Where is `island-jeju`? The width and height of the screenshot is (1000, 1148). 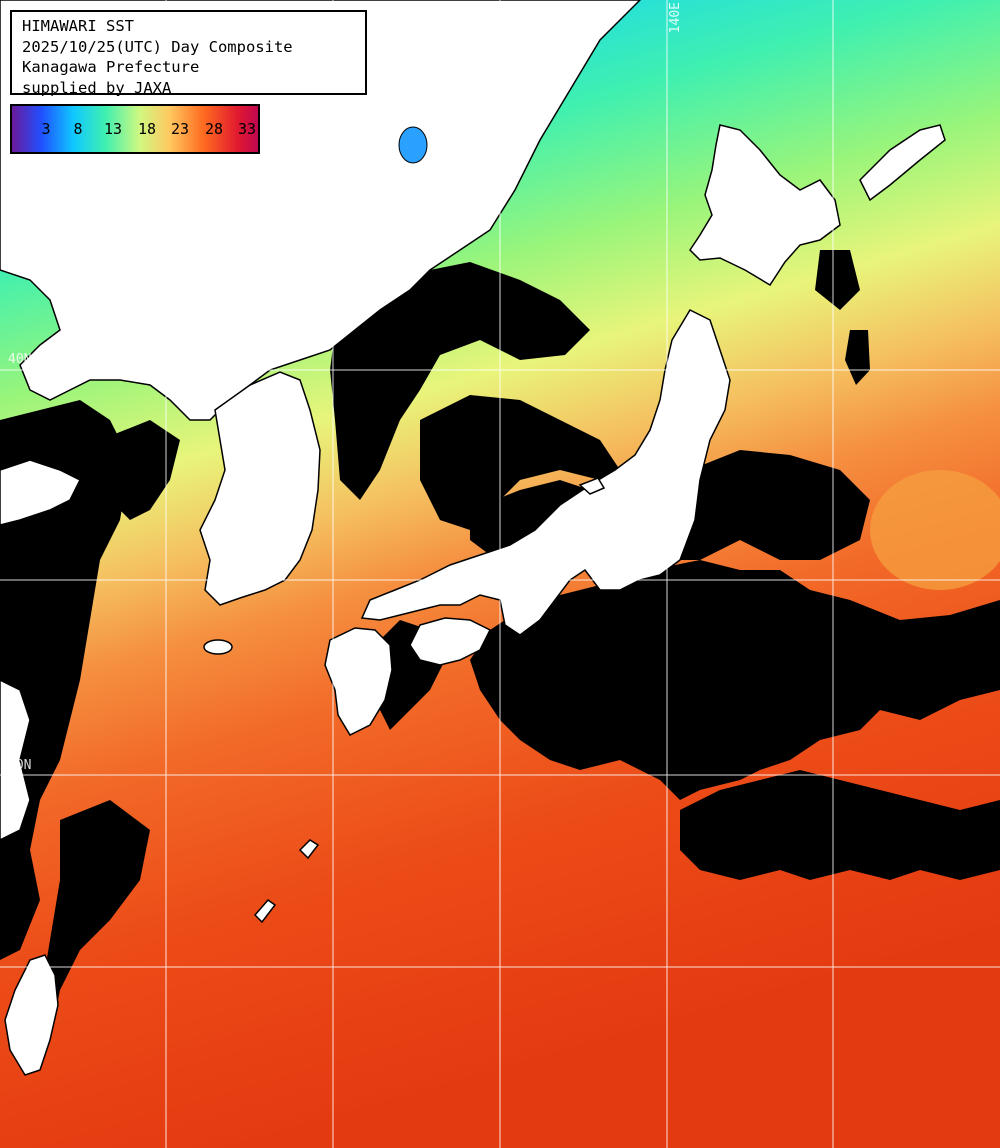 island-jeju is located at coordinates (218, 647).